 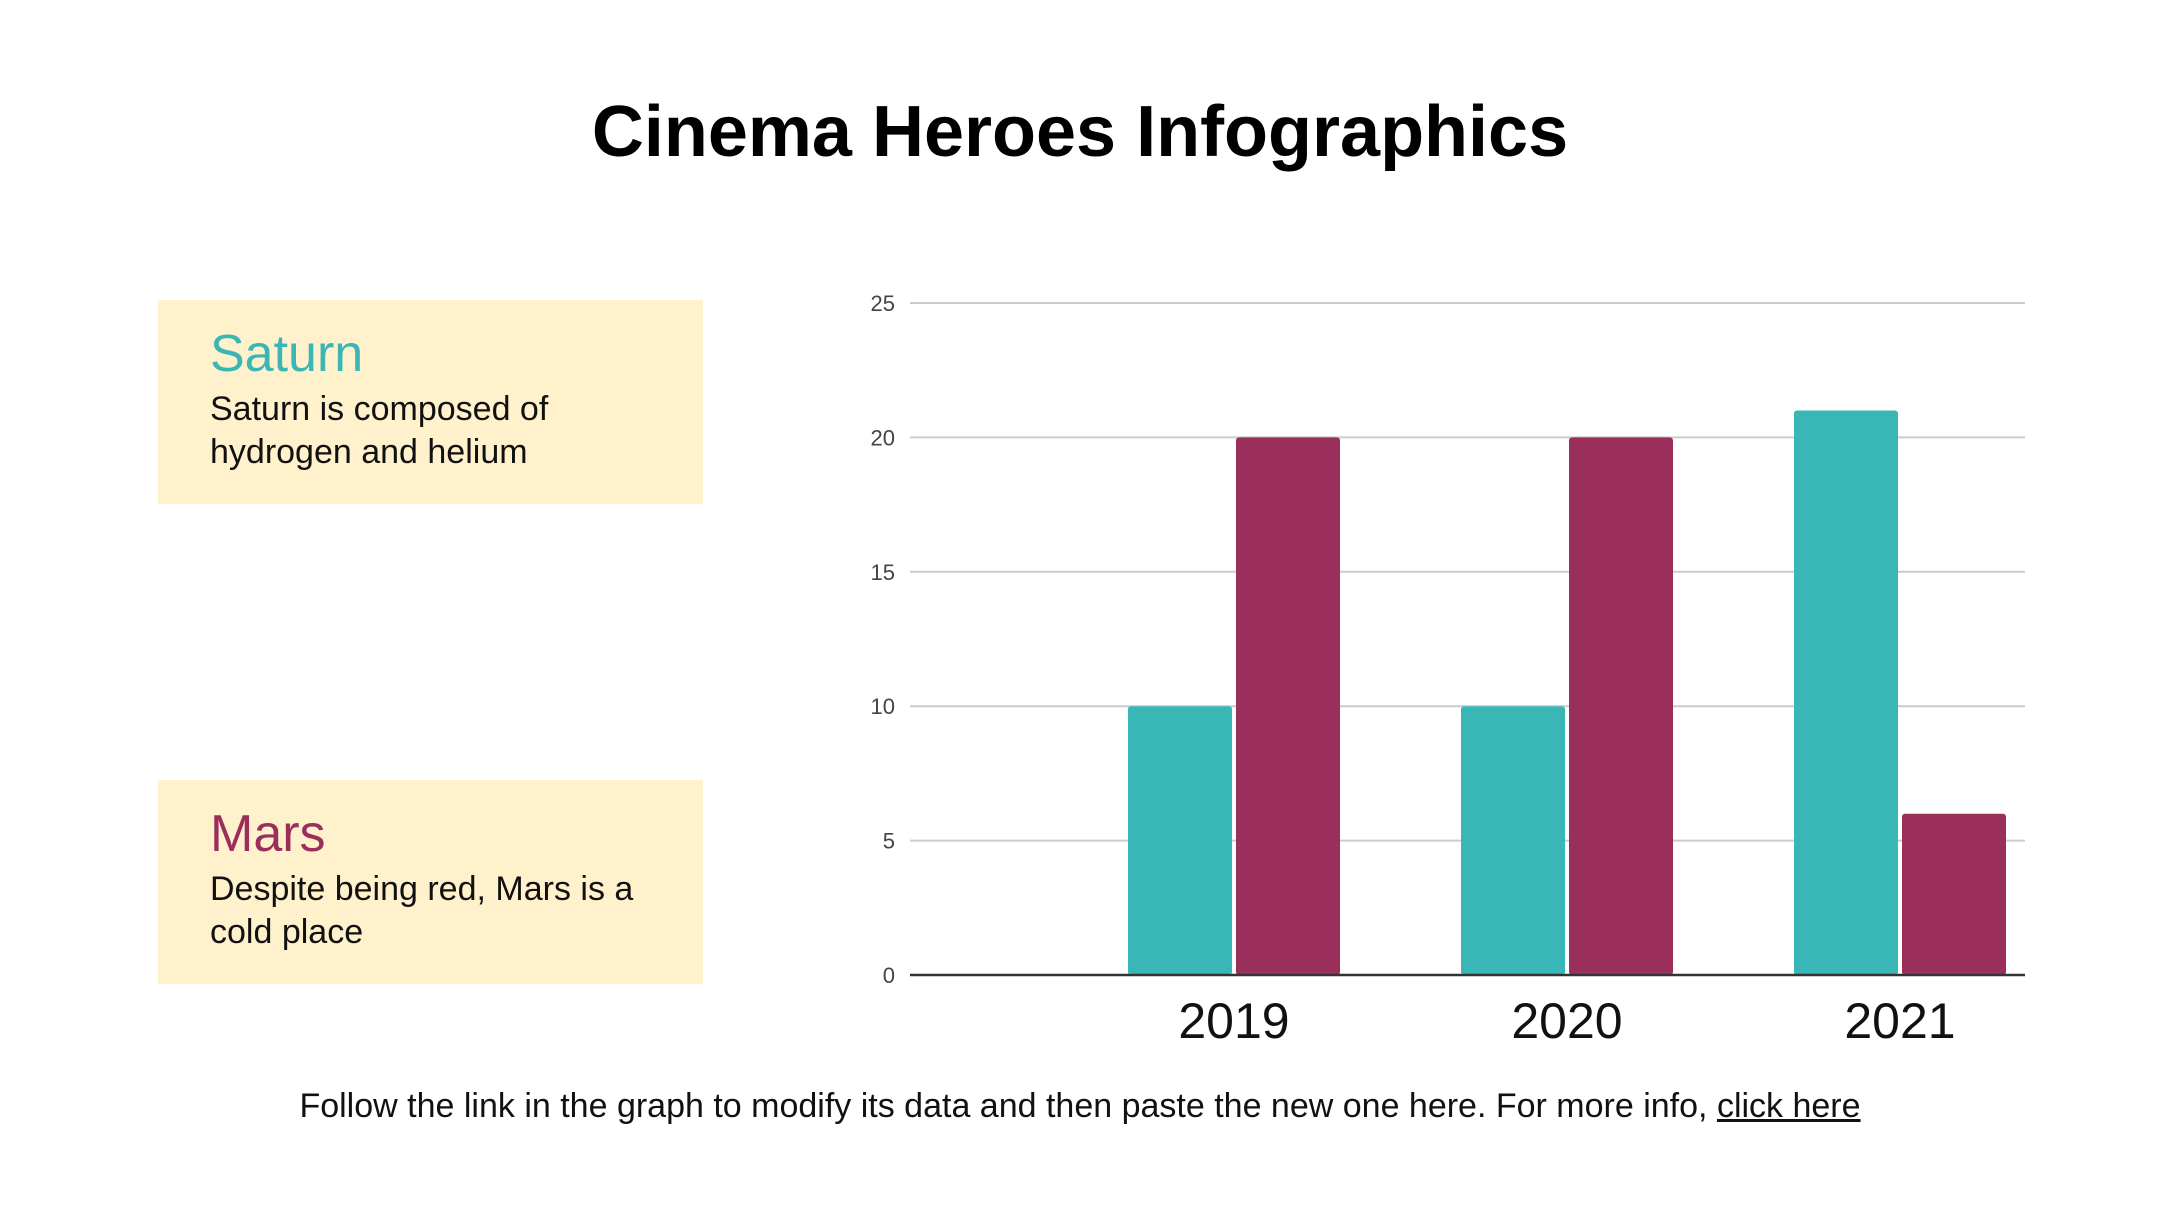 What do you see at coordinates (1513, 840) in the screenshot?
I see `bar-saturn-2020` at bounding box center [1513, 840].